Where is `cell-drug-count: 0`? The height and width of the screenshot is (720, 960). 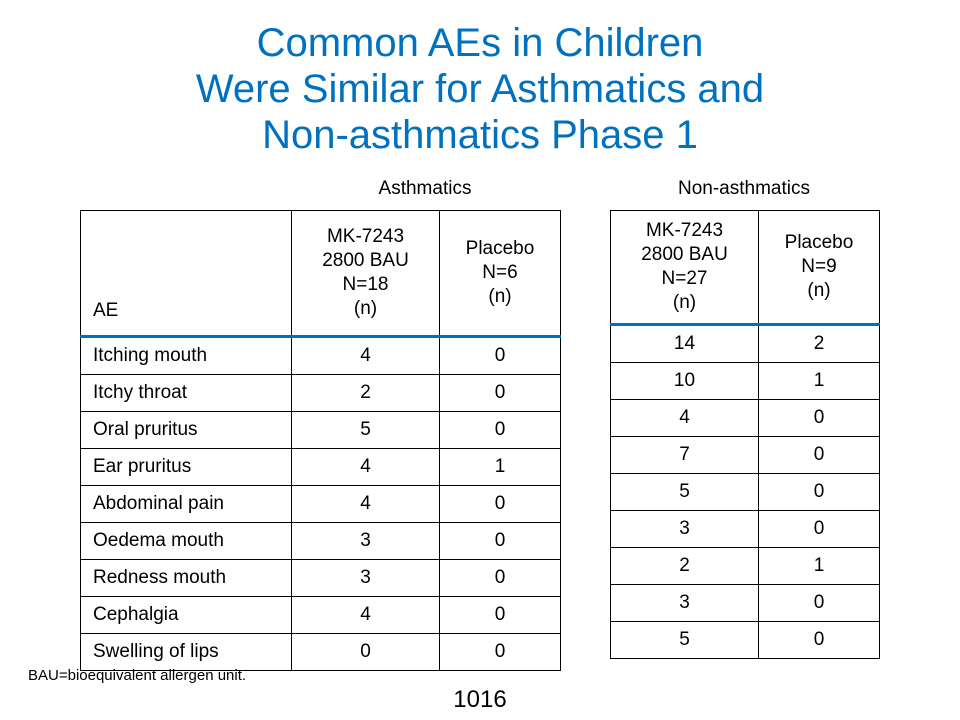 cell-drug-count: 0 is located at coordinates (365, 652).